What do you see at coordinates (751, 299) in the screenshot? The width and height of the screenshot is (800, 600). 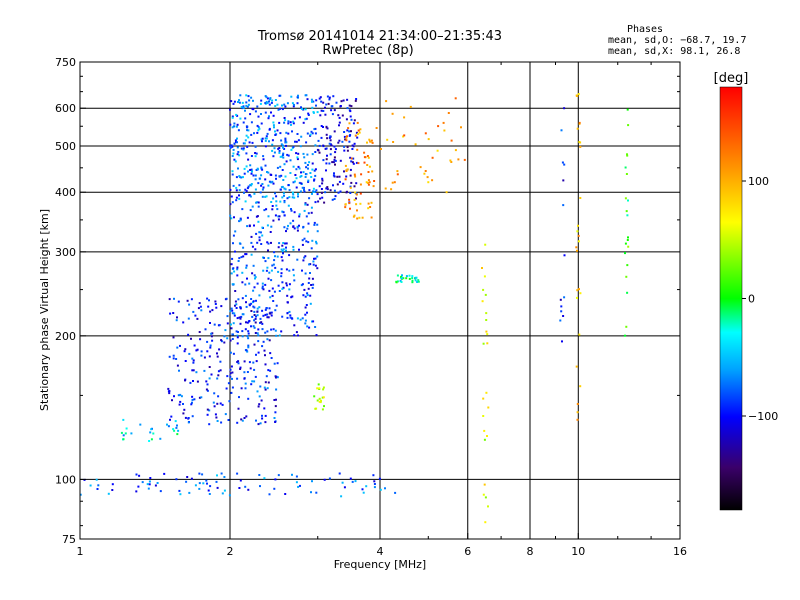 I see `colorbar-tick-label: 0` at bounding box center [751, 299].